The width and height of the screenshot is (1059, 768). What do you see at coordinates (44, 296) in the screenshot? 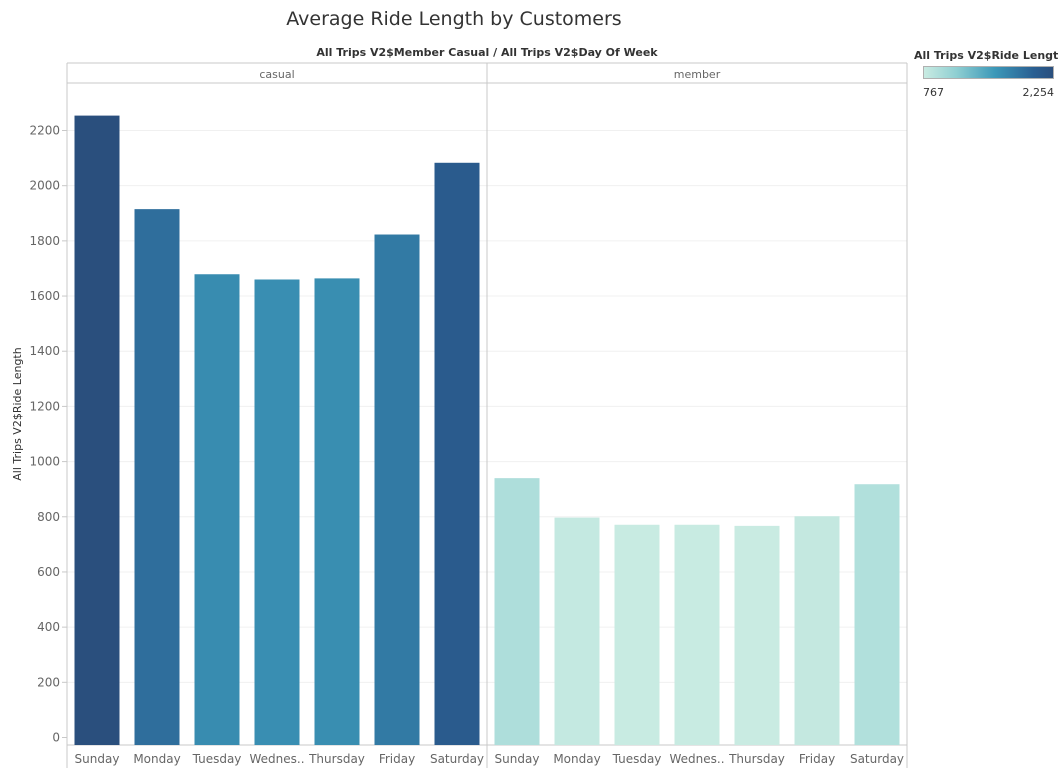
I see `y-tick-label: 1600` at bounding box center [44, 296].